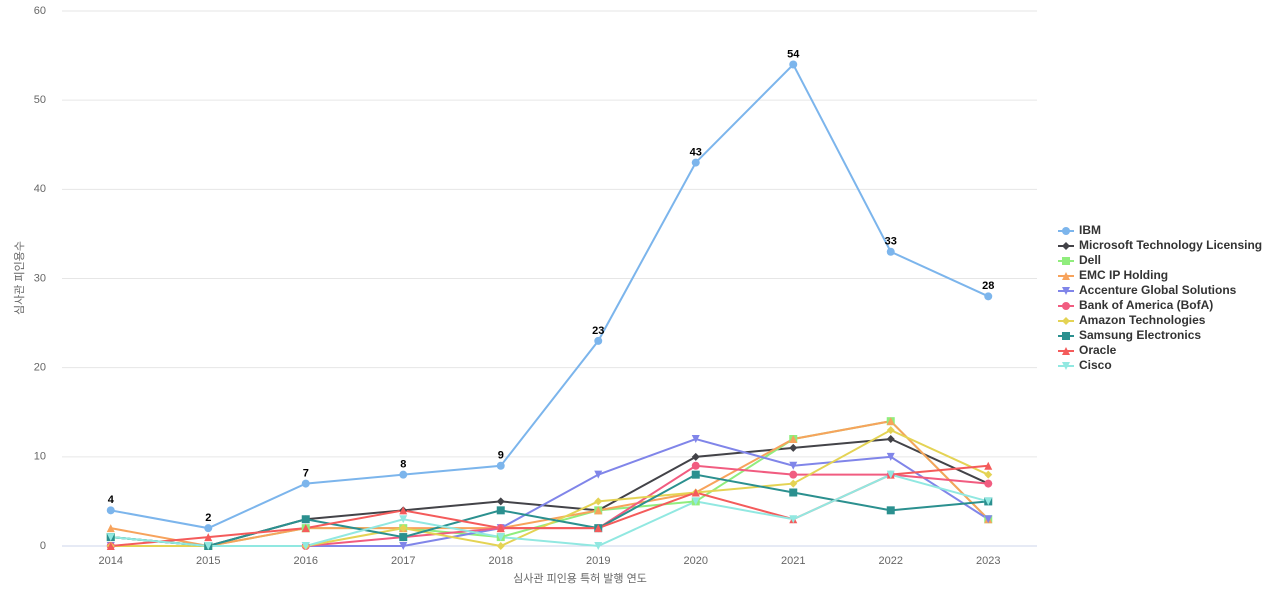 Image resolution: width=1280 pixels, height=605 pixels. What do you see at coordinates (40, 368) in the screenshot?
I see `y-tick-label: 20` at bounding box center [40, 368].